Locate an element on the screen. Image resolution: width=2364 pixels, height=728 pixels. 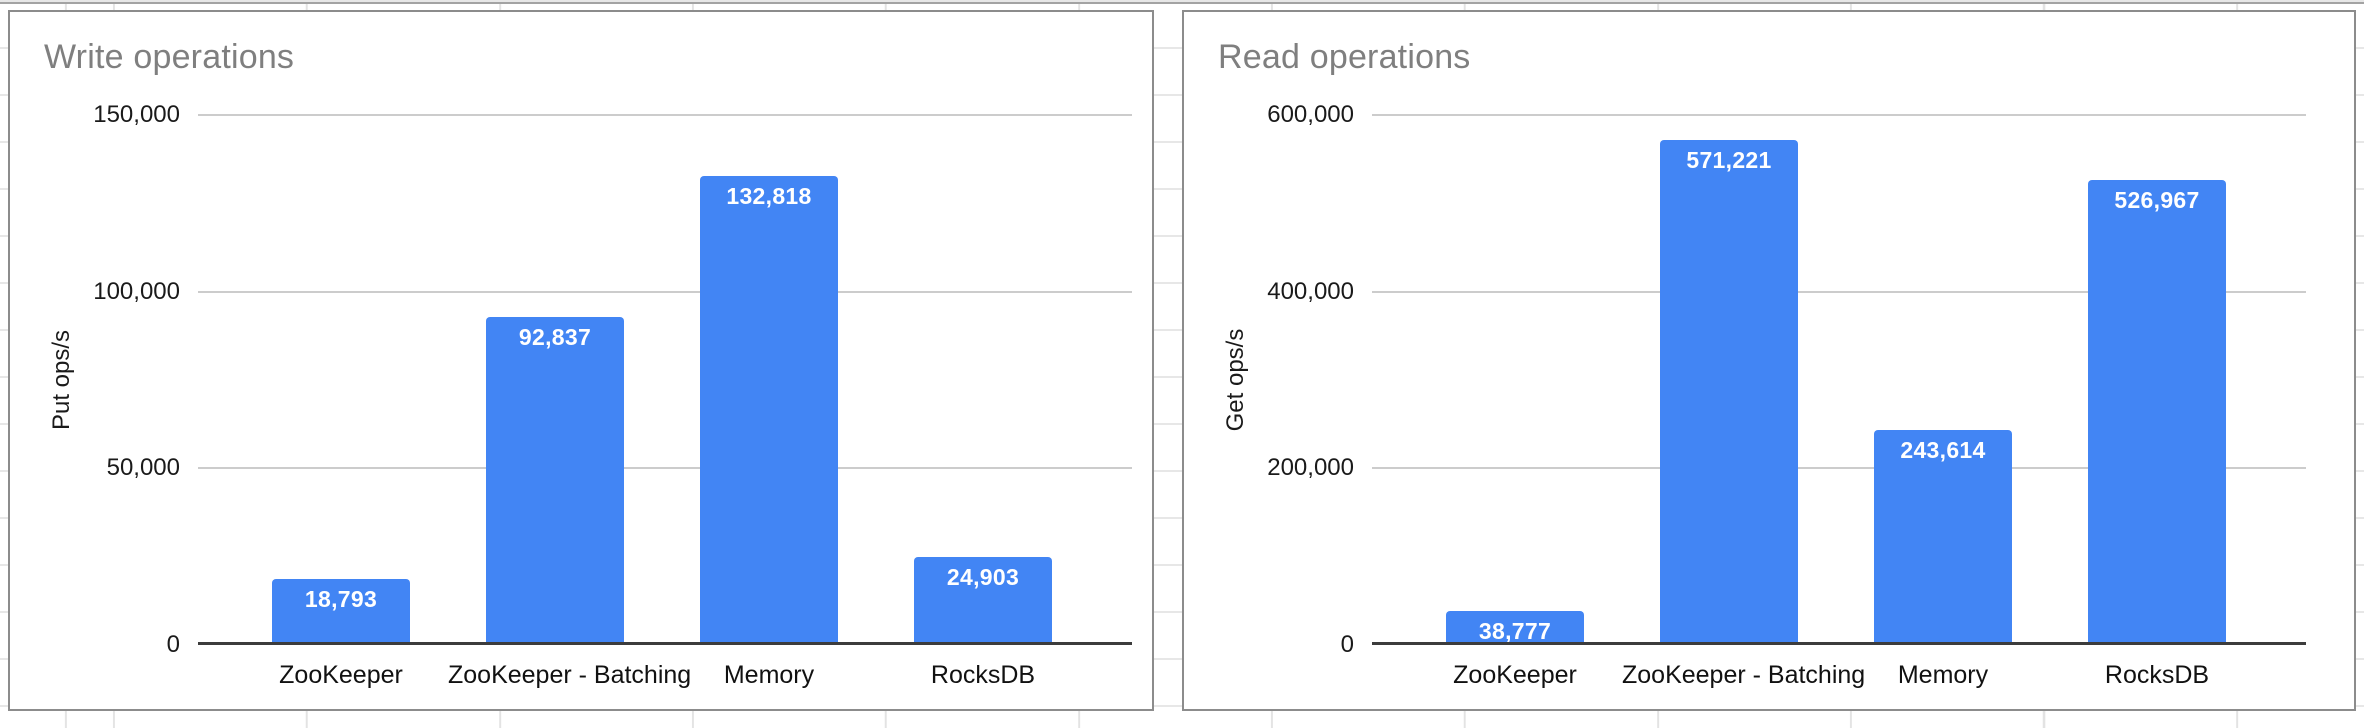
bar-value-label: 571,221 is located at coordinates (1729, 160).